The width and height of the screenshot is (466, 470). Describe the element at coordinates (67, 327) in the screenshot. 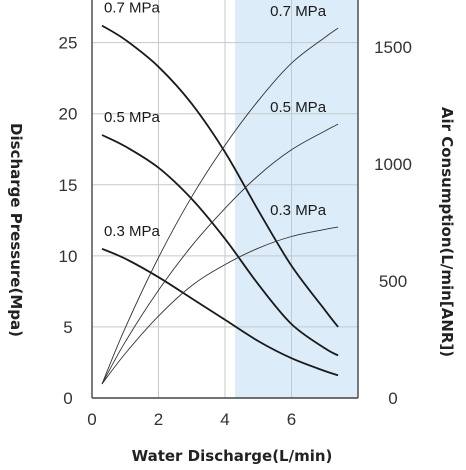

I see `y-left-tick-label: 5` at that location.